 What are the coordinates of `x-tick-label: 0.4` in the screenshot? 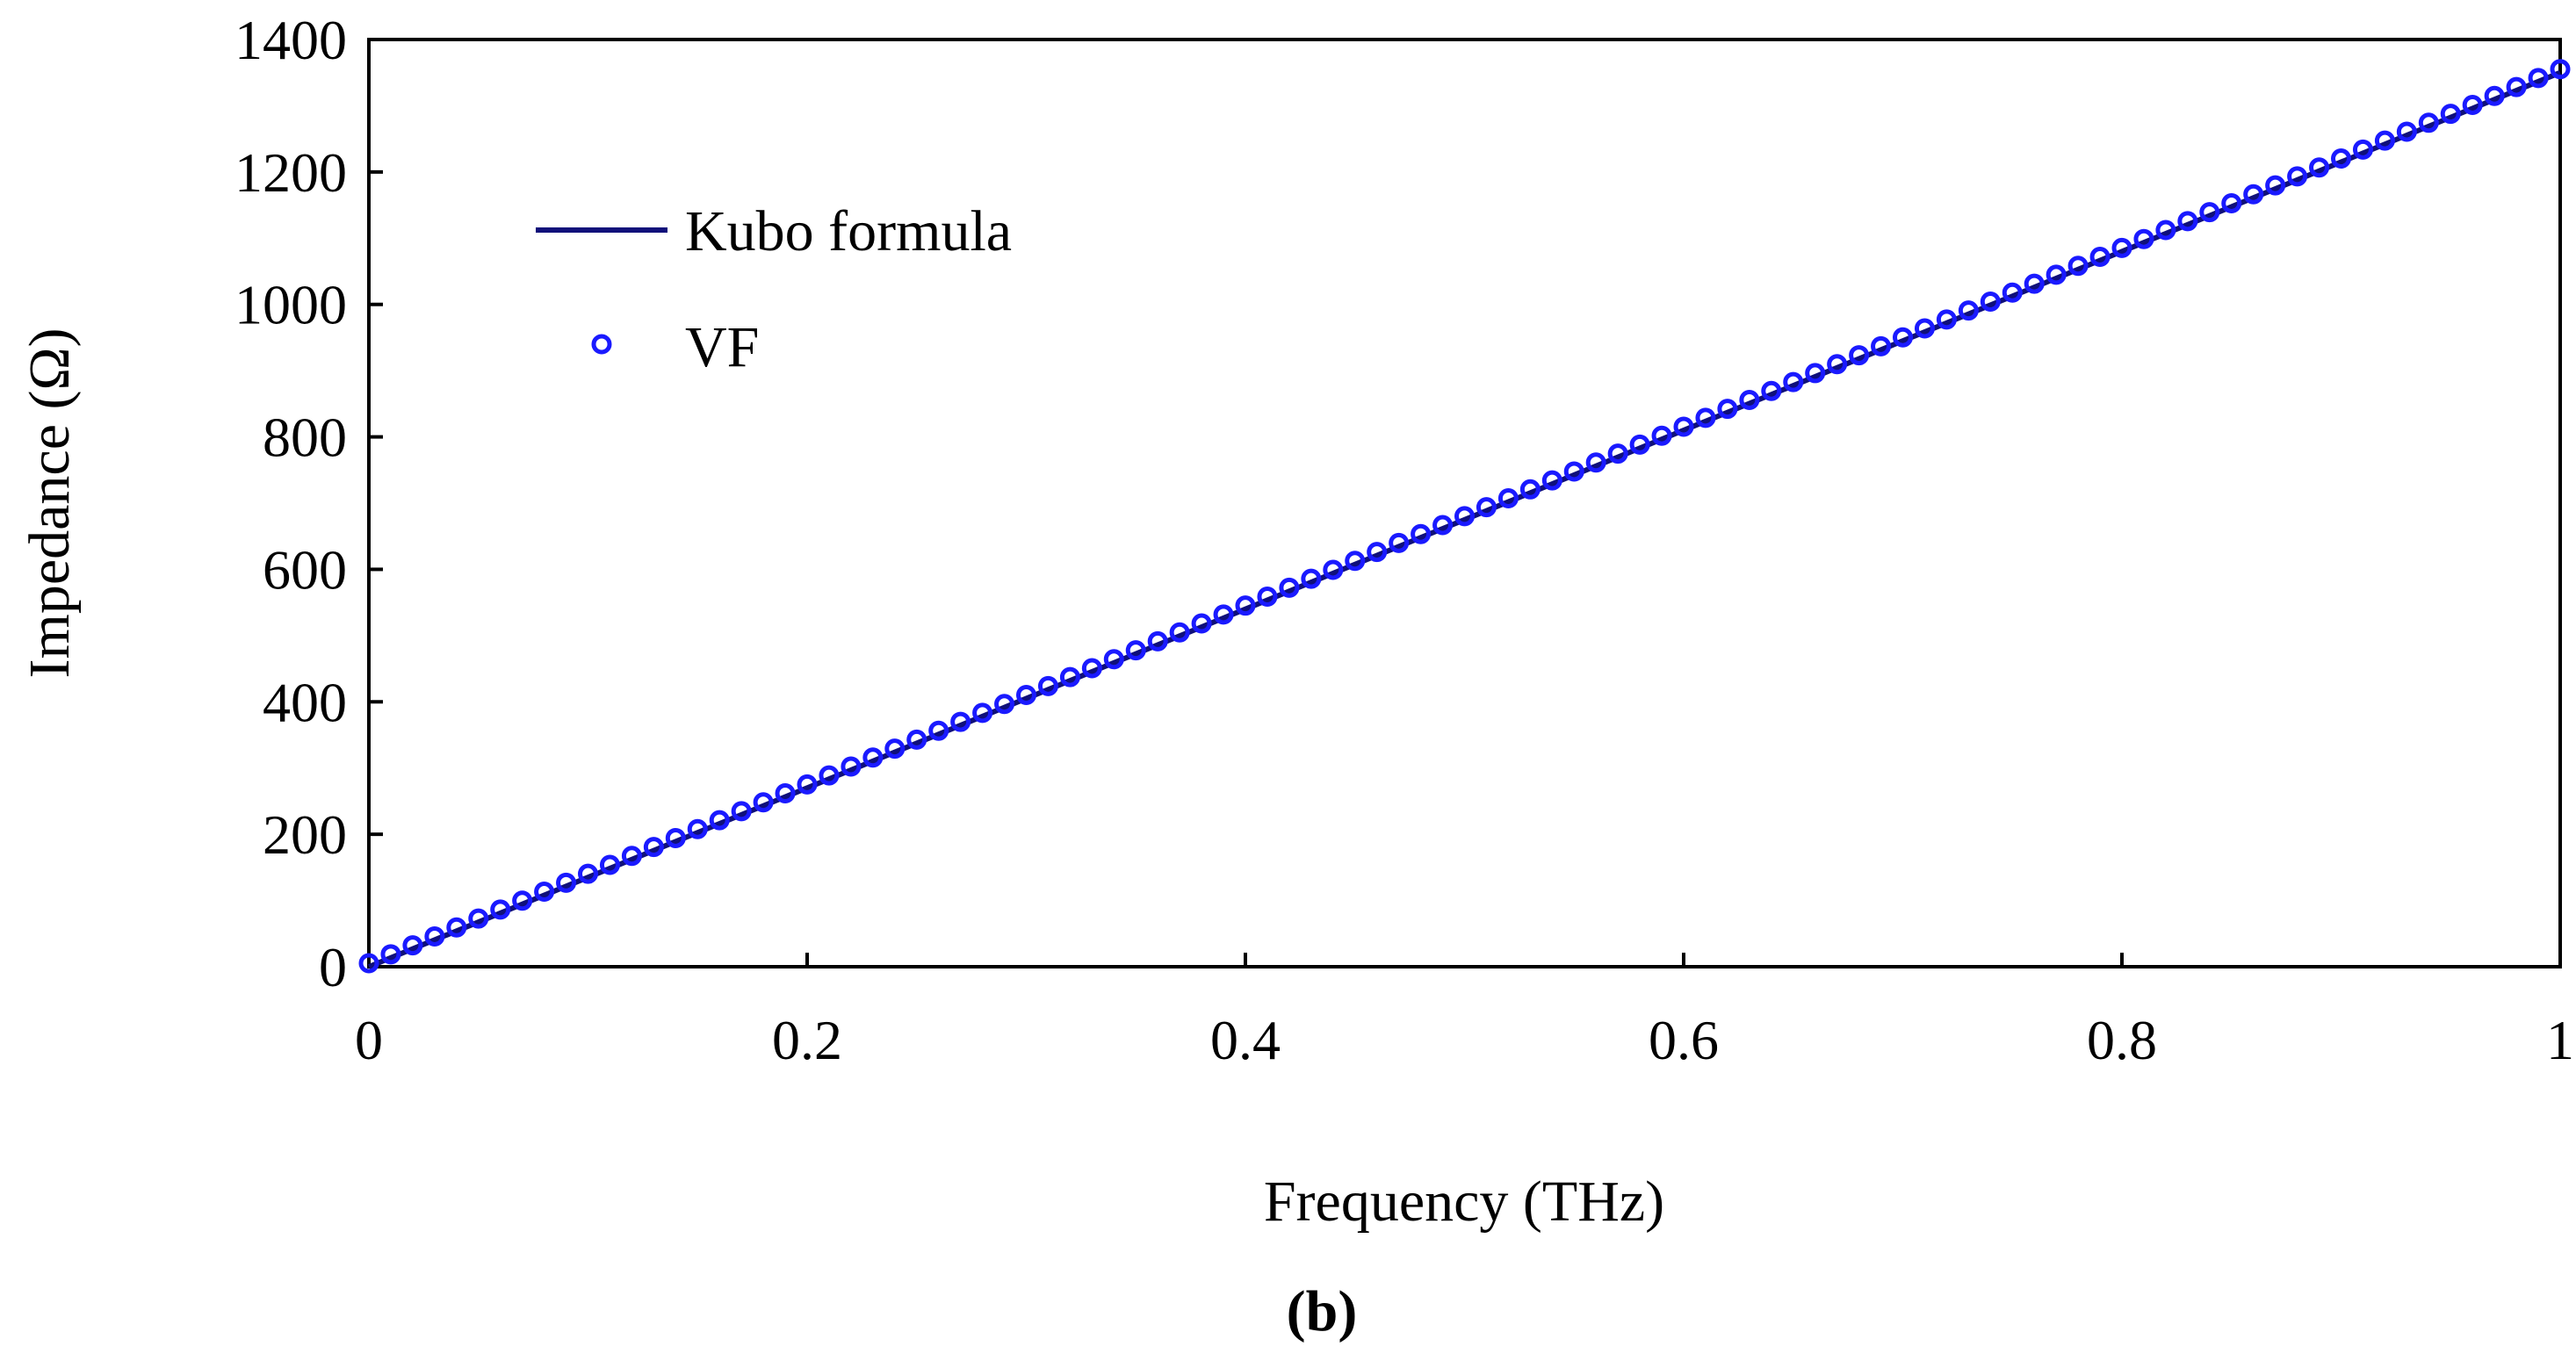 It's located at (1245, 1040).